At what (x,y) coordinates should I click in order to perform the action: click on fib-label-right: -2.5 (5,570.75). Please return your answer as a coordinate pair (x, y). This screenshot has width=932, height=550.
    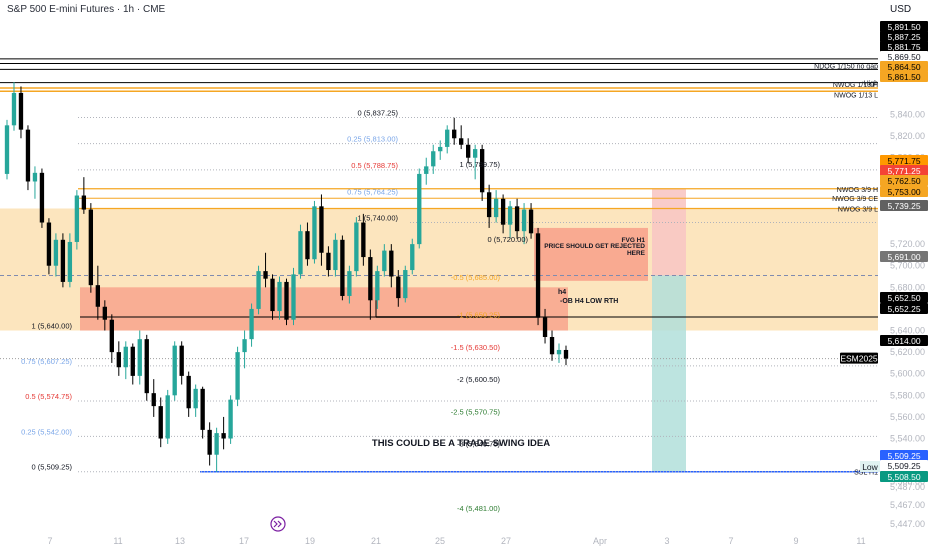
    Looking at the image, I should click on (476, 411).